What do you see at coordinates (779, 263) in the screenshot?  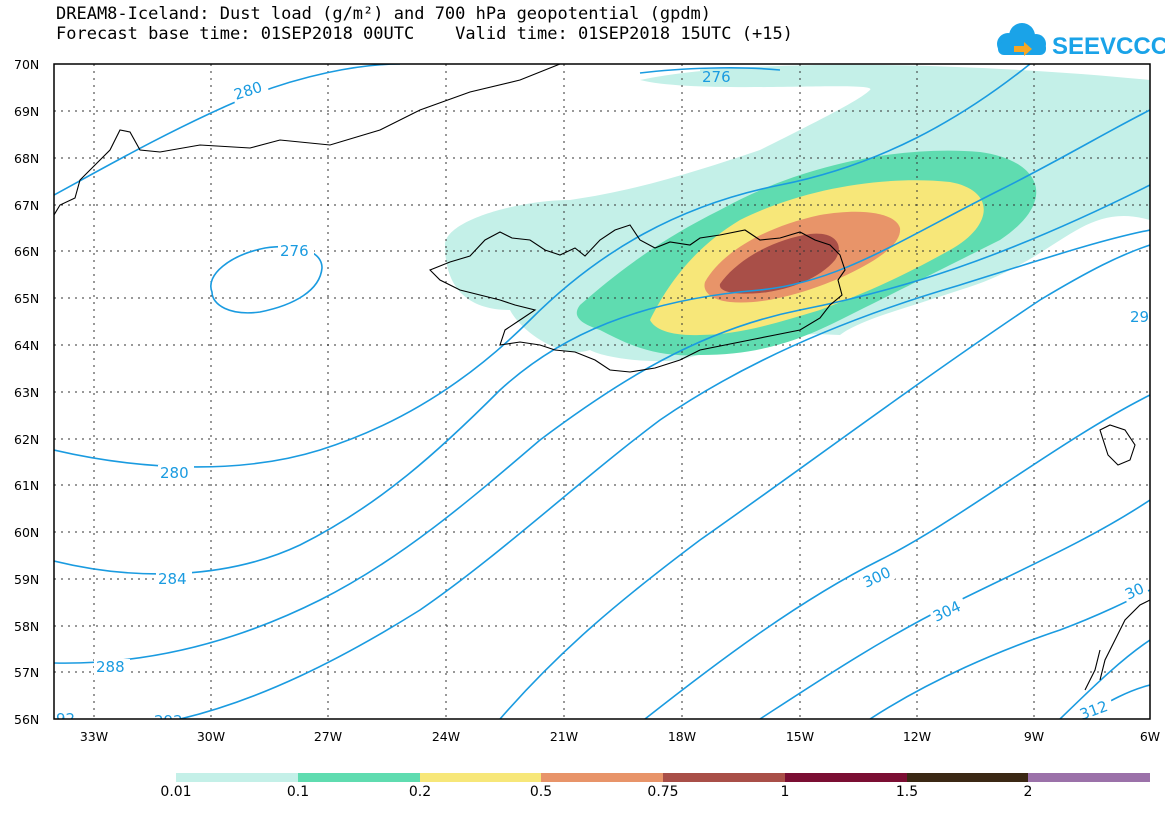 I see `dust-band-0.75` at bounding box center [779, 263].